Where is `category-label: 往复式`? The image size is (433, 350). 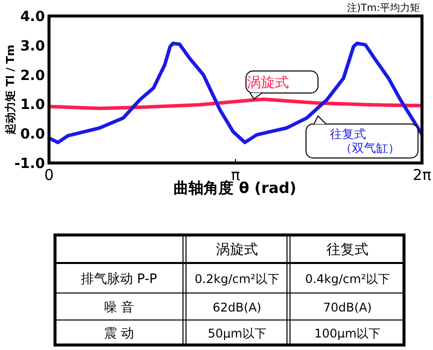
category-label: 往复式 is located at coordinates (347, 250).